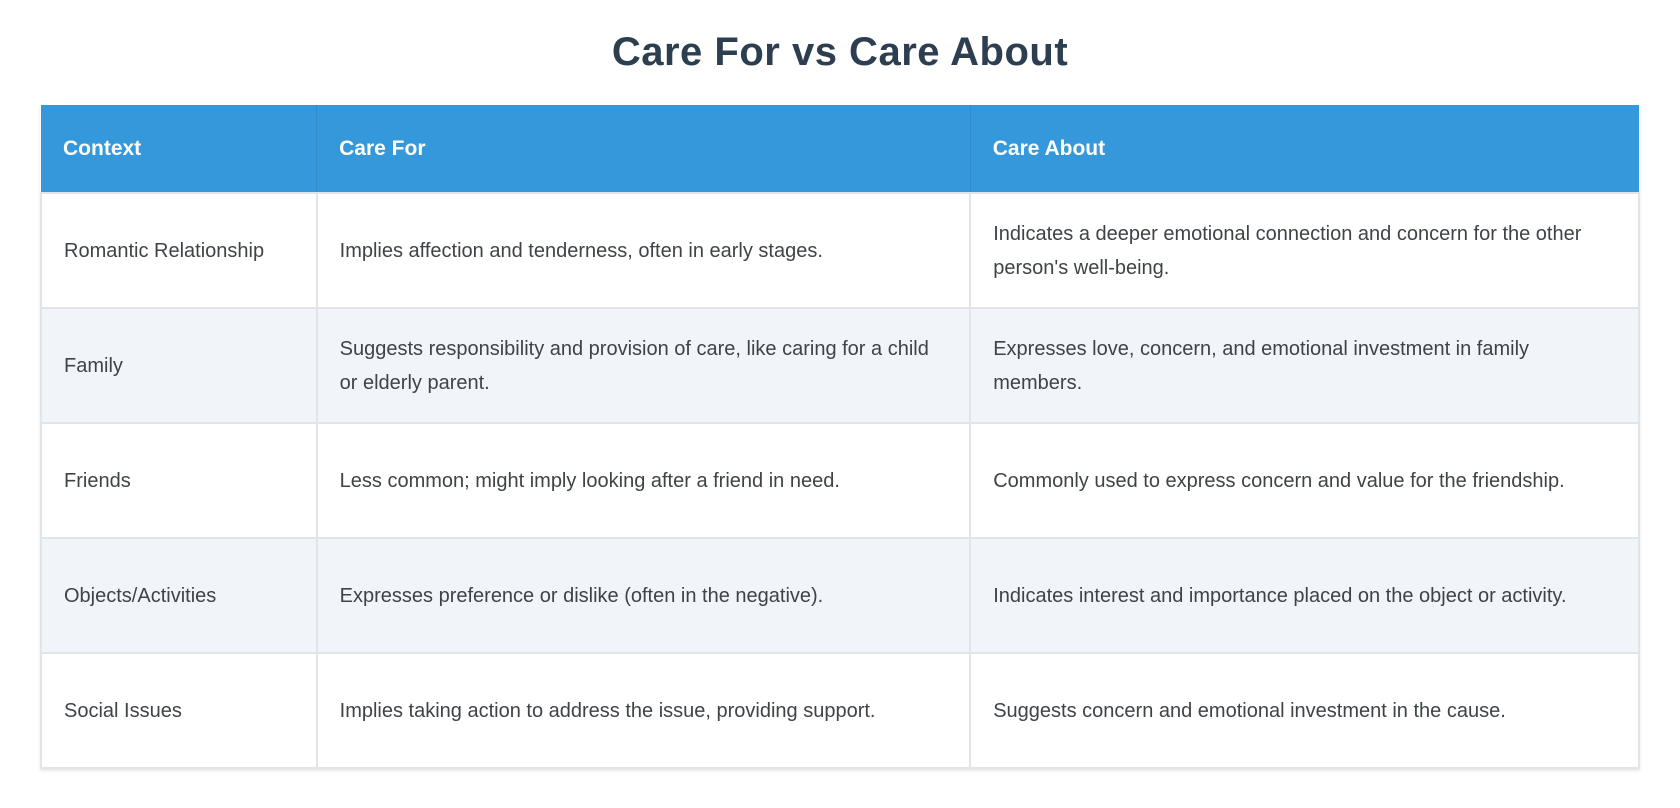 The image size is (1680, 808). I want to click on header-row: Context Care For Care About, so click(840, 149).